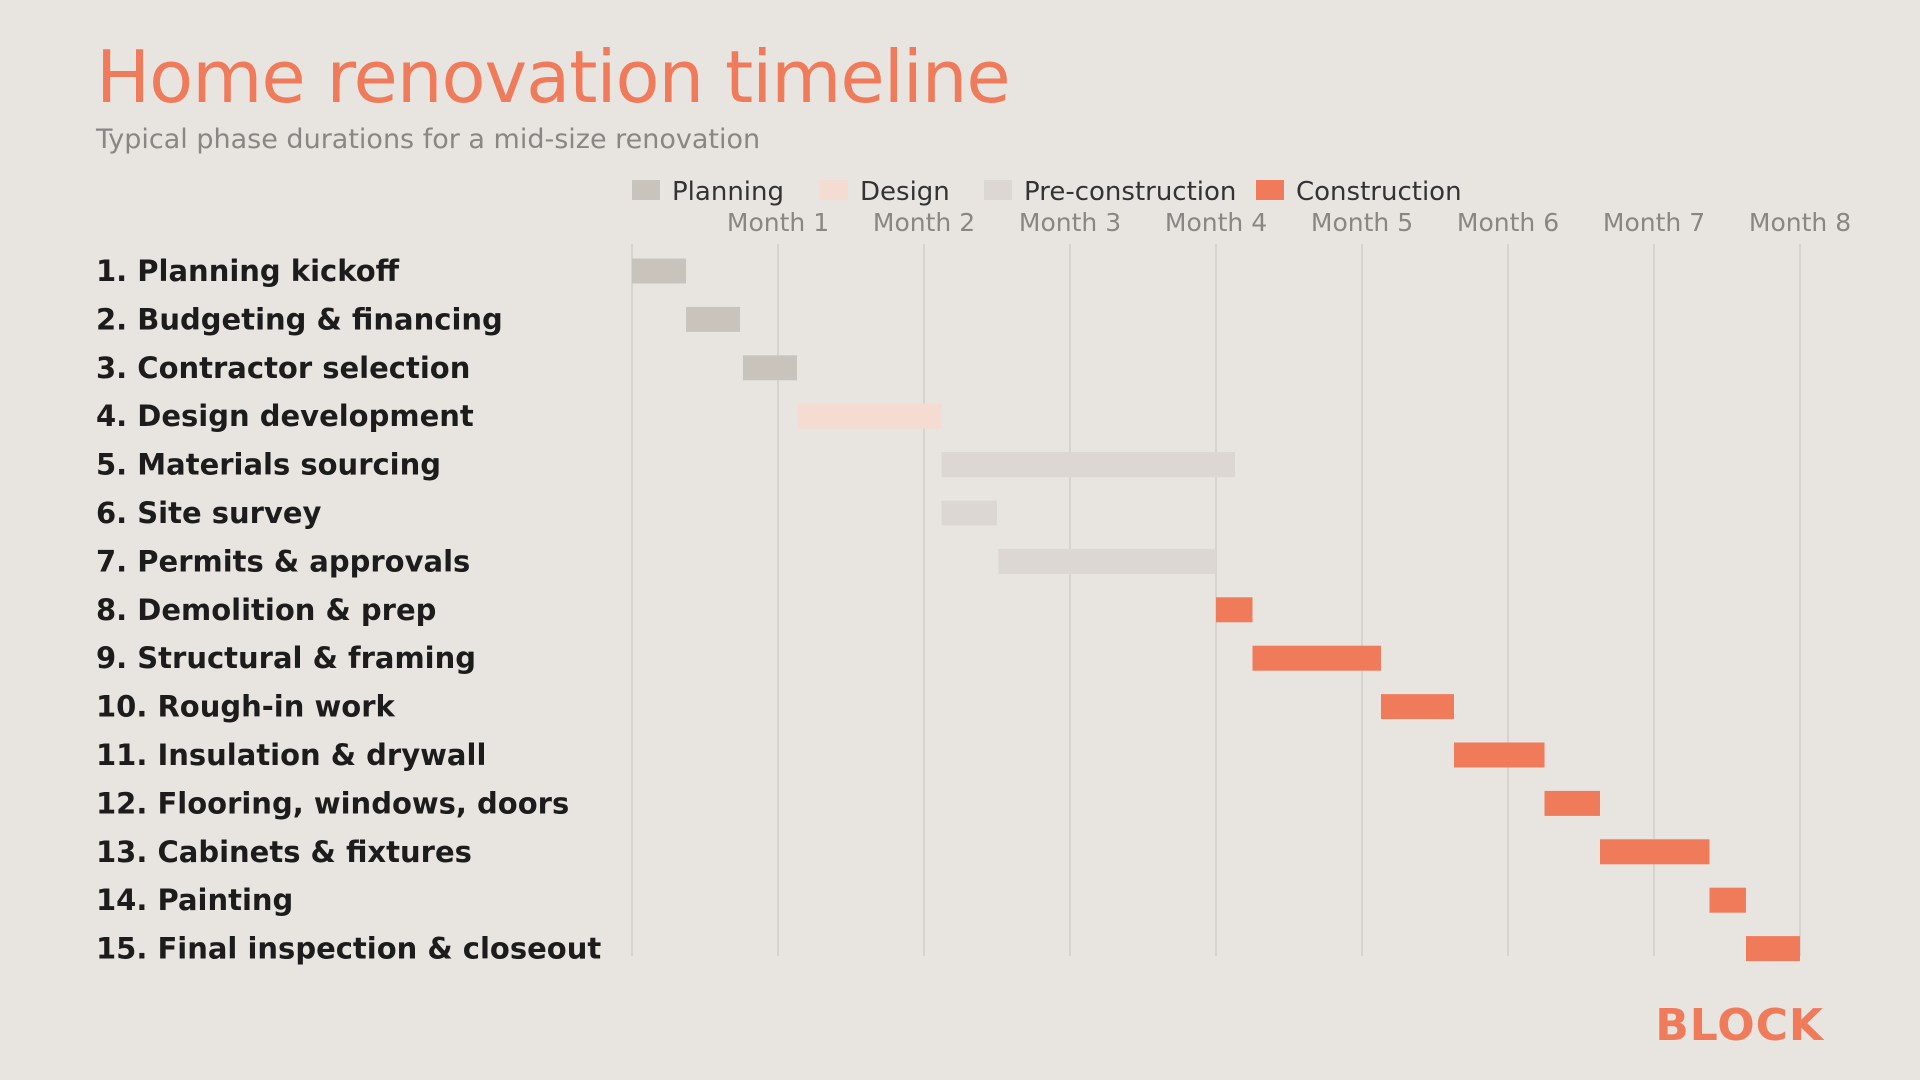 The image size is (1920, 1080). Describe the element at coordinates (1130, 192) in the screenshot. I see `legend-label: Pre-construction` at that location.